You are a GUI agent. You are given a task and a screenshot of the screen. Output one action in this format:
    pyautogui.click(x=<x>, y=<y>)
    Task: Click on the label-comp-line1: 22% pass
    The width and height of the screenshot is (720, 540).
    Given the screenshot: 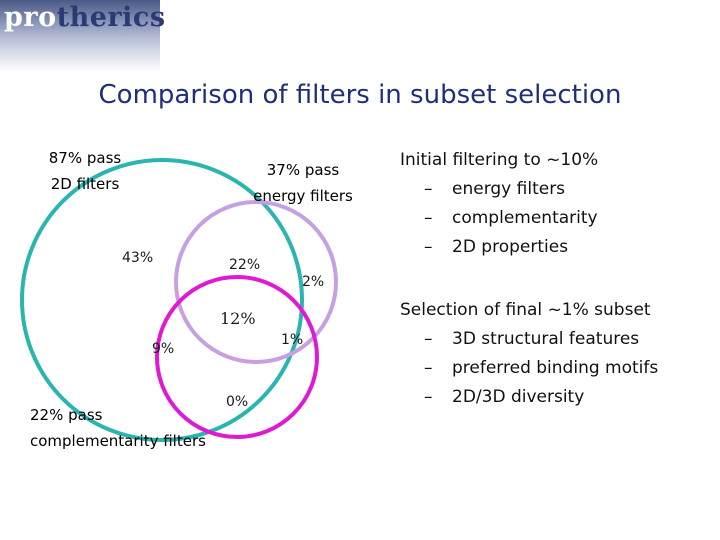 What is the action you would take?
    pyautogui.click(x=66, y=415)
    